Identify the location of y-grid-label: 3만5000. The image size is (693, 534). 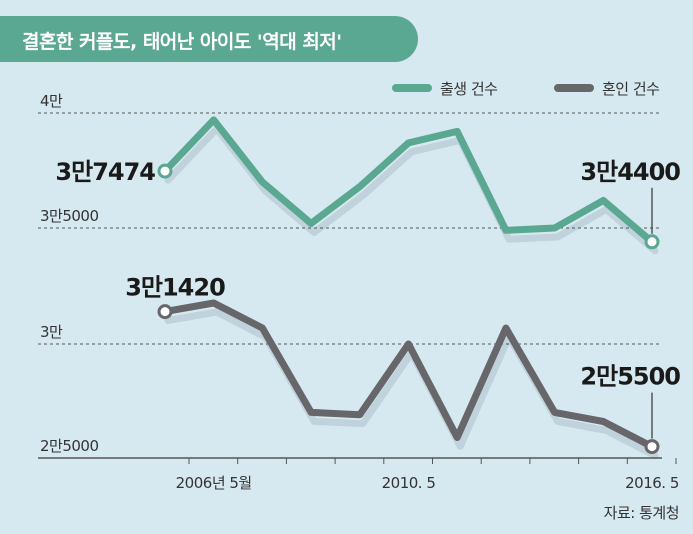
(69, 216).